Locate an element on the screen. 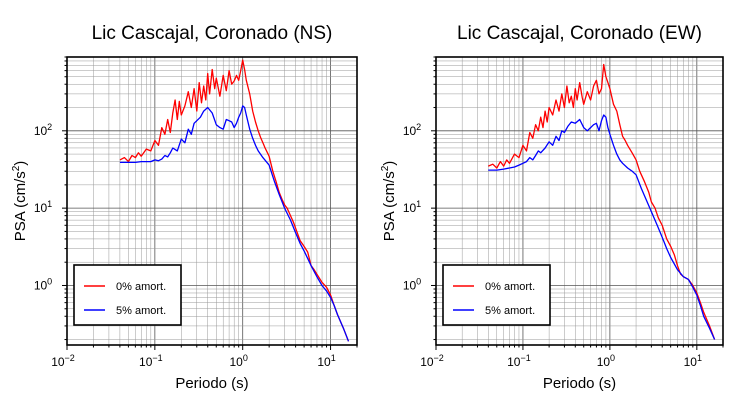 The width and height of the screenshot is (730, 400). chart-1-x-tick-label: 10⁰ is located at coordinates (239, 361).